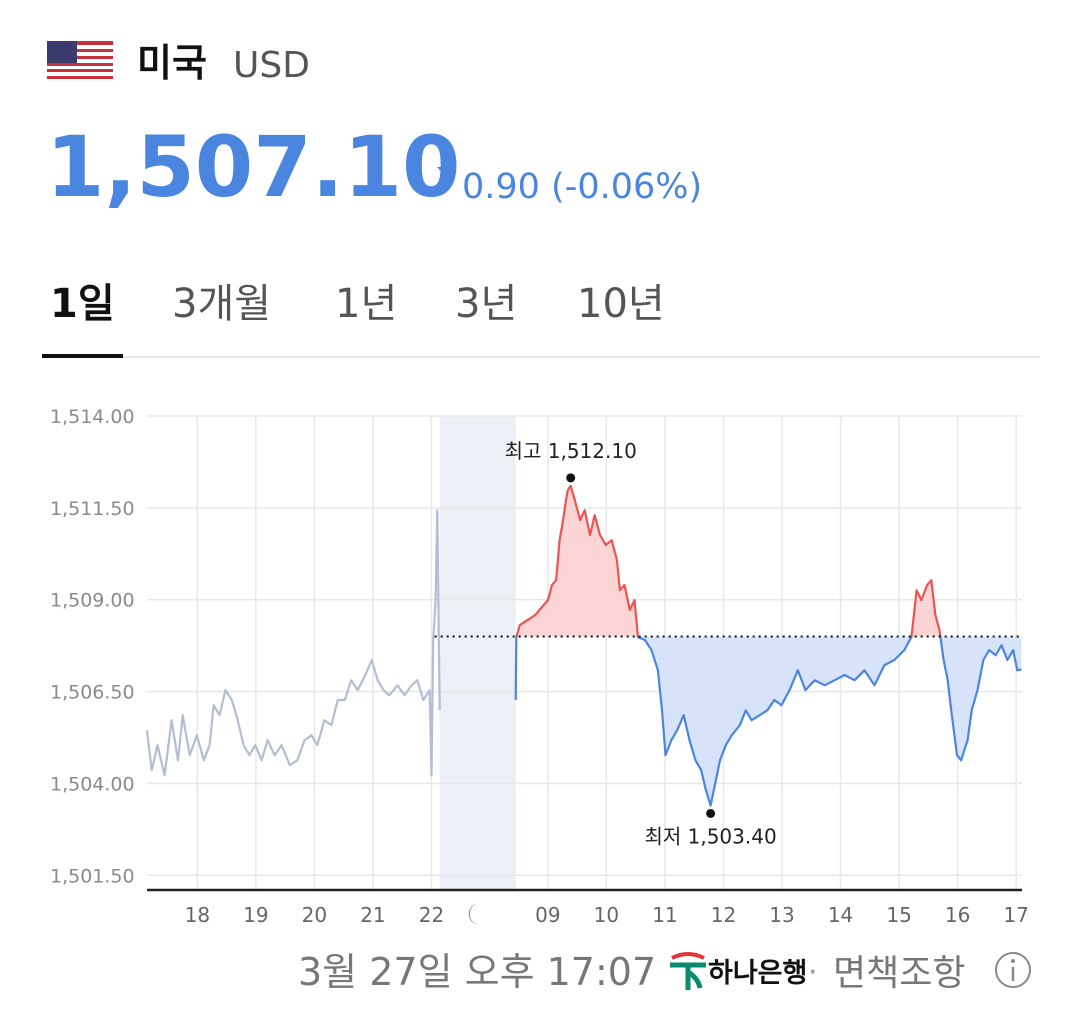 This screenshot has width=1080, height=1035. What do you see at coordinates (431, 915) in the screenshot?
I see `x-tick-label: 22` at bounding box center [431, 915].